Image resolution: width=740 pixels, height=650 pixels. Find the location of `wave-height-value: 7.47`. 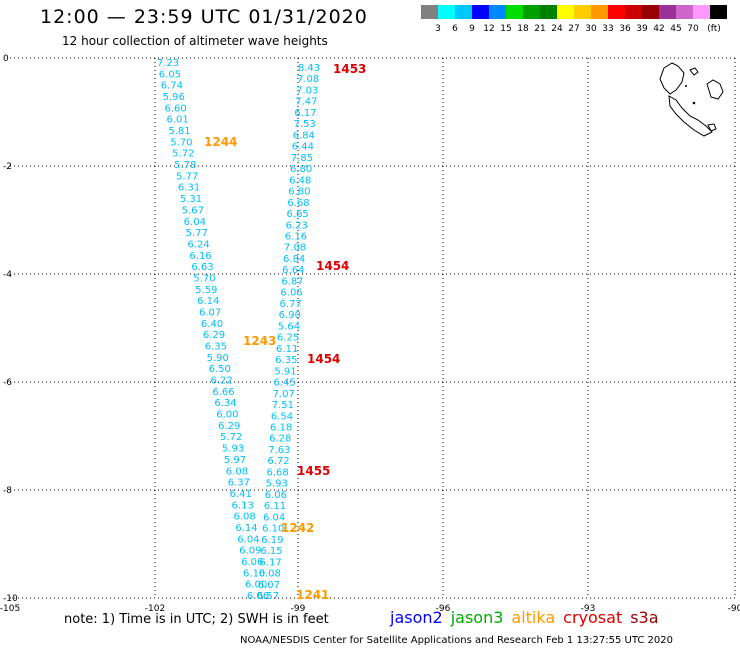

wave-height-value: 7.47 is located at coordinates (306, 102).